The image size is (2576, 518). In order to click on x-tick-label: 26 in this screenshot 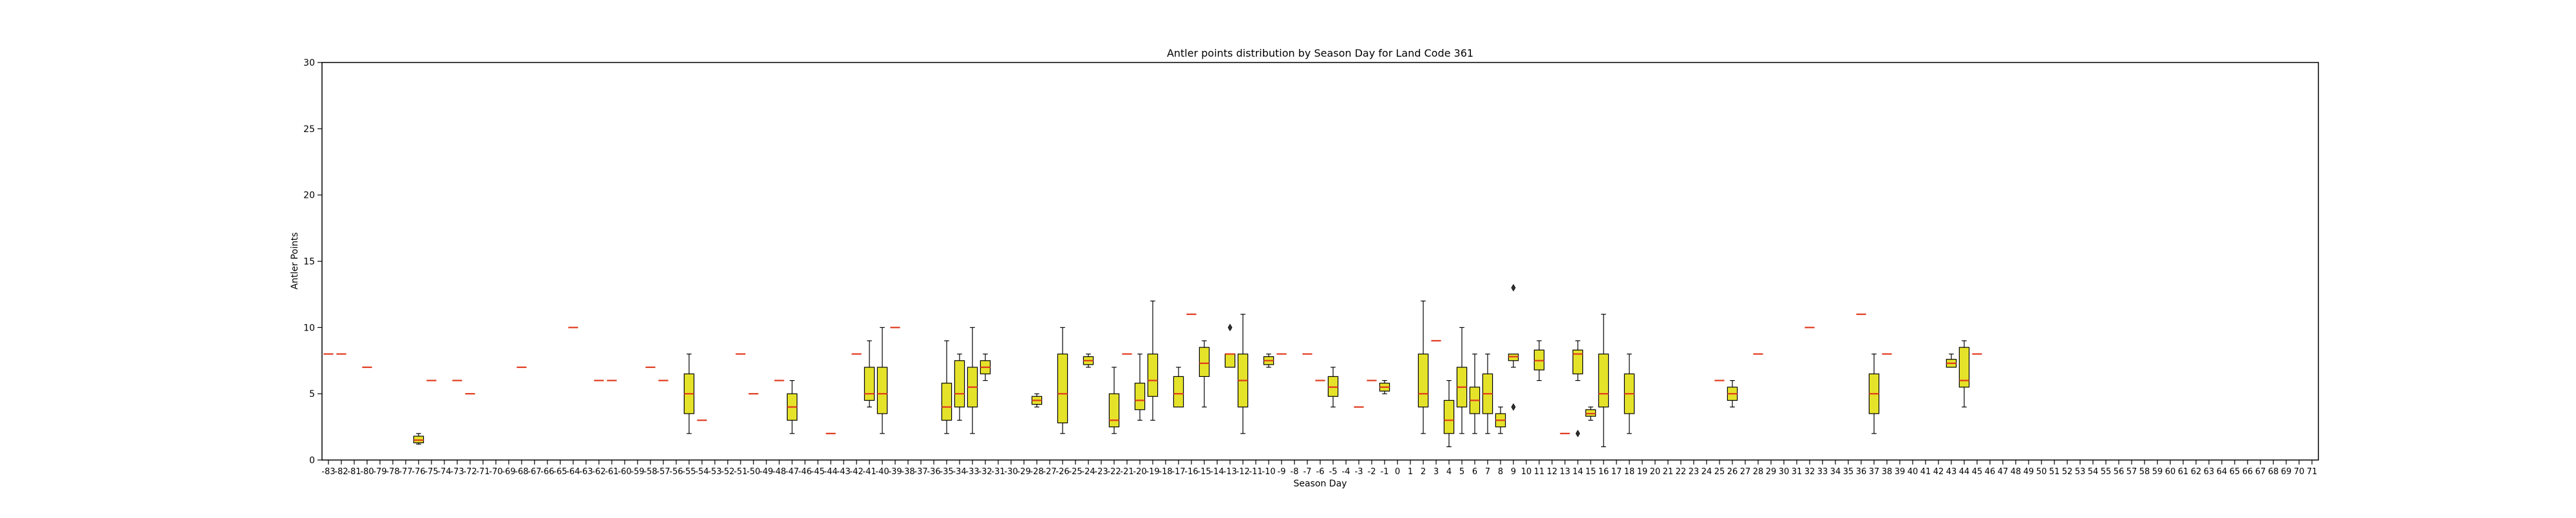, I will do `click(1733, 472)`.